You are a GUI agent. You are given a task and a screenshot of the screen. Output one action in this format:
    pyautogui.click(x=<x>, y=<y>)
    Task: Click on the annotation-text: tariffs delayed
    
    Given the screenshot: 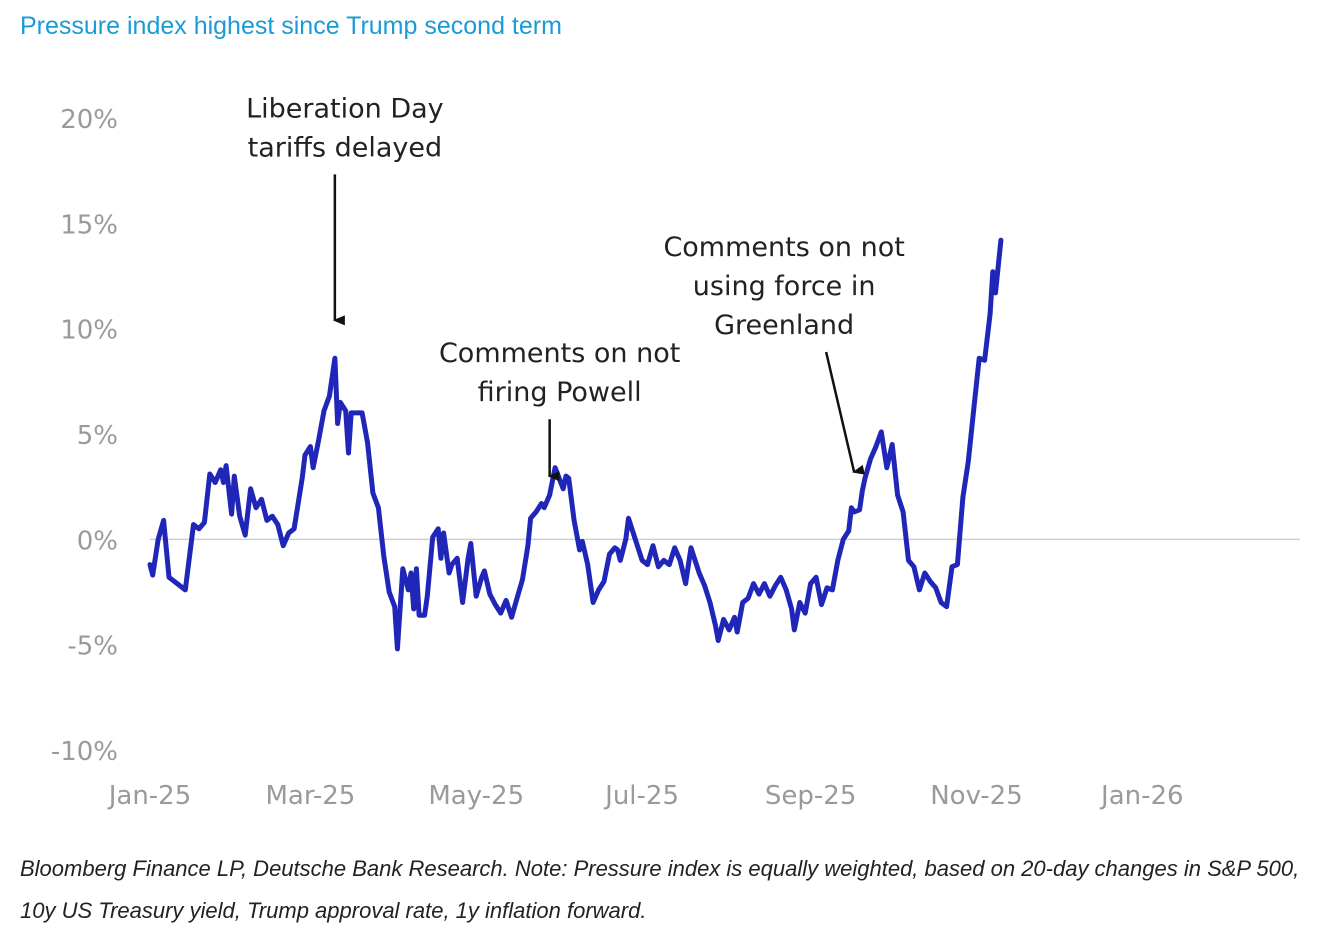 What is the action you would take?
    pyautogui.click(x=345, y=147)
    